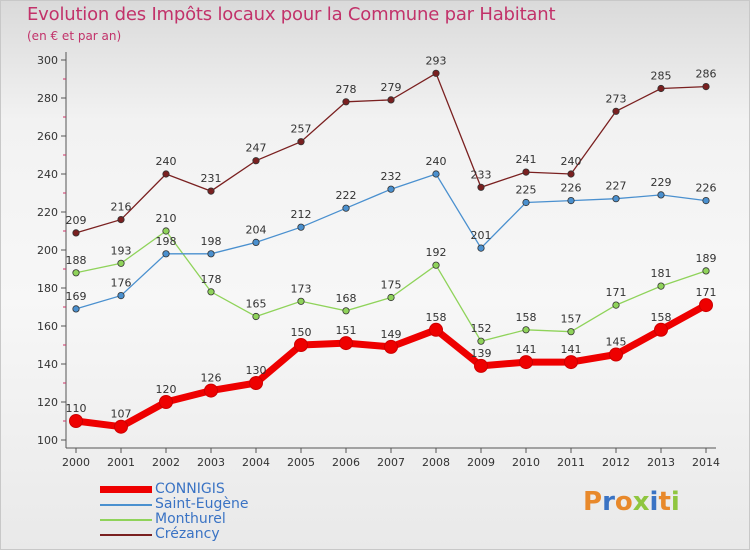  I want to click on data-label: 107, so click(121, 414).